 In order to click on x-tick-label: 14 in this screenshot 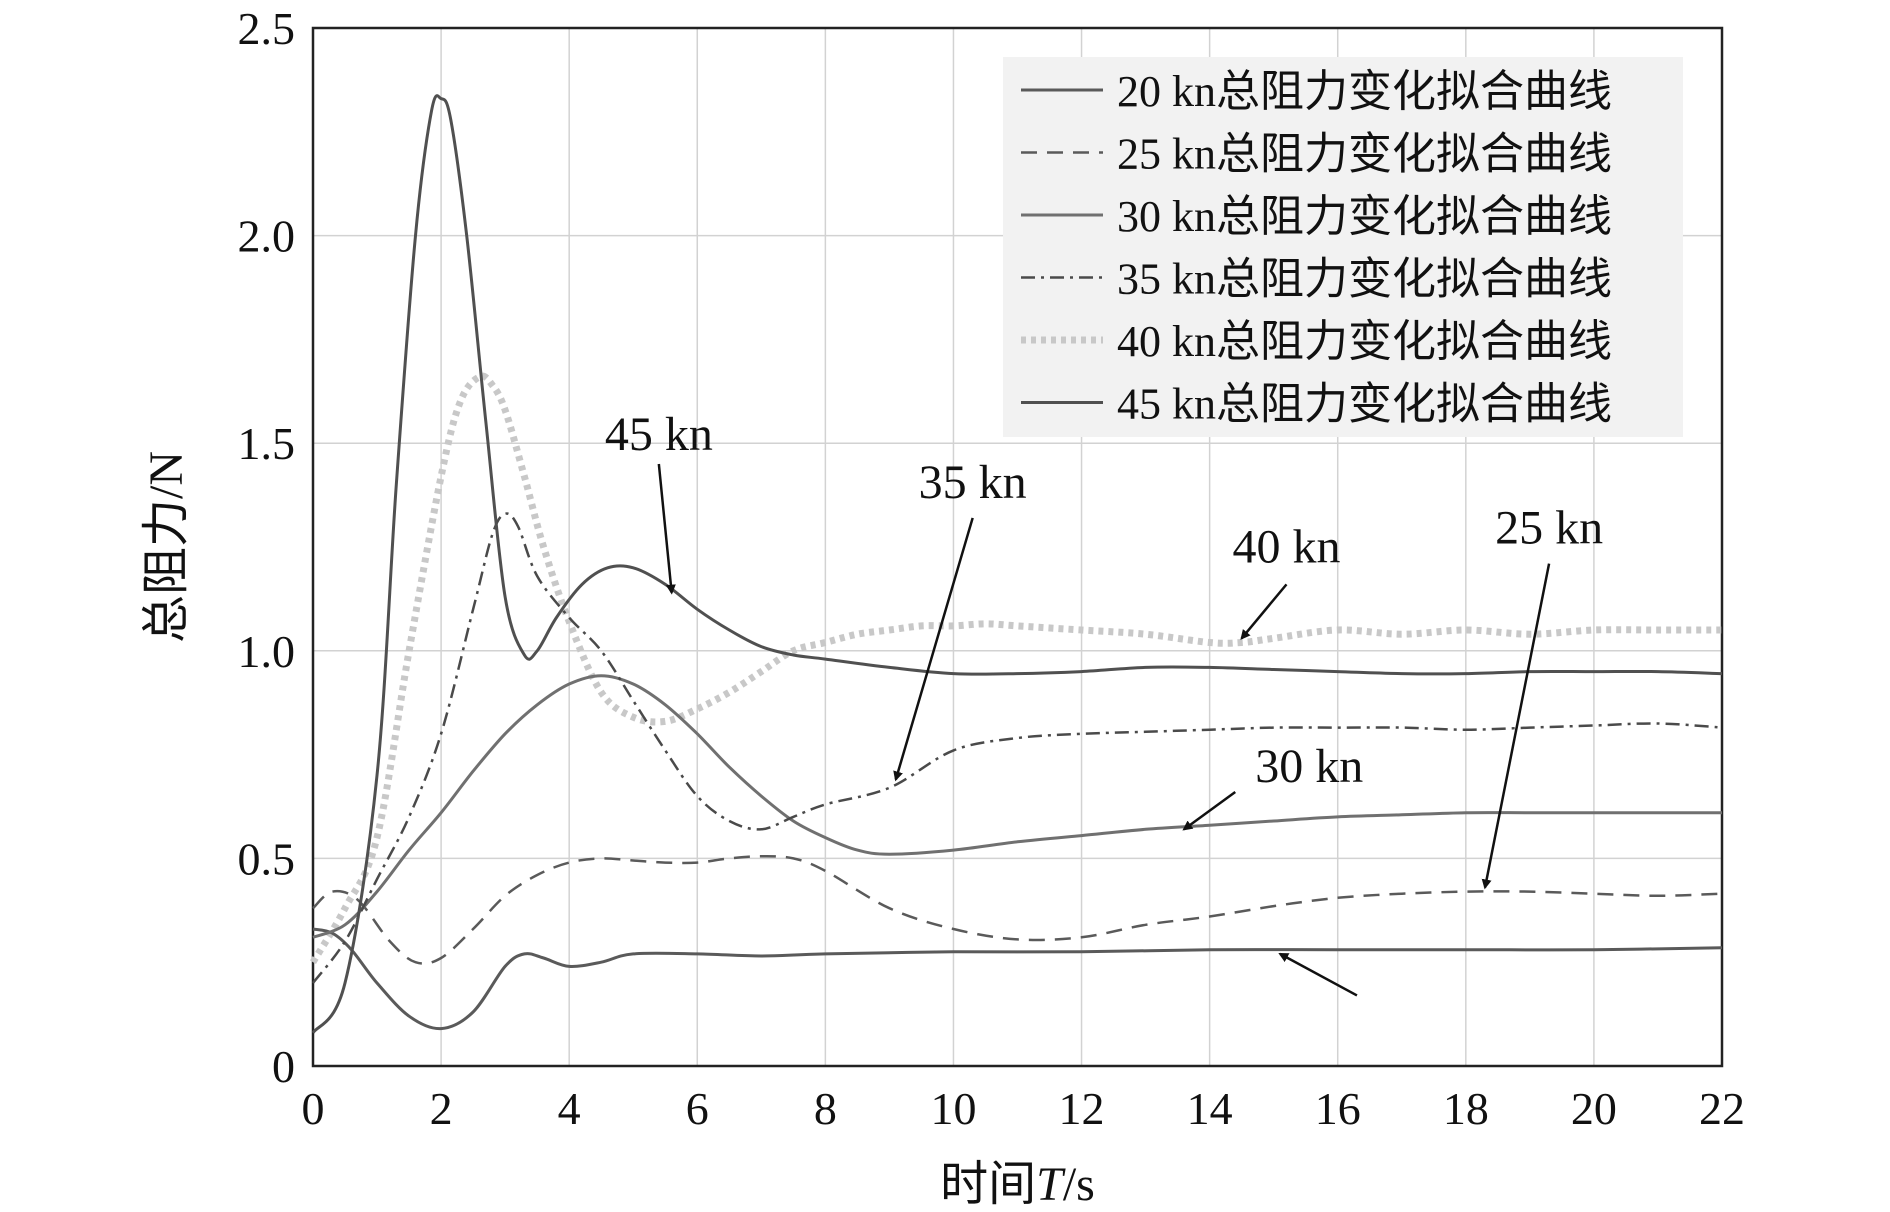, I will do `click(1210, 1108)`.